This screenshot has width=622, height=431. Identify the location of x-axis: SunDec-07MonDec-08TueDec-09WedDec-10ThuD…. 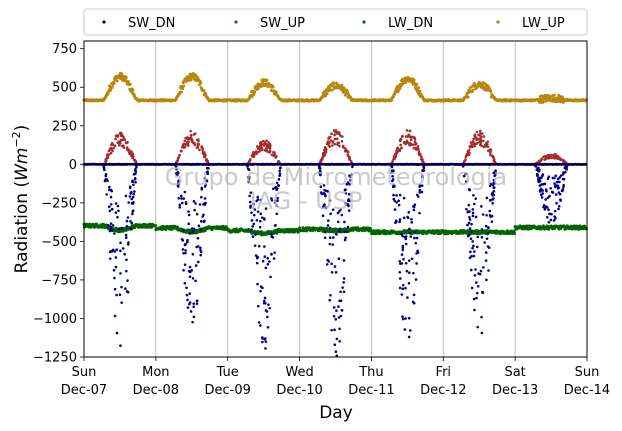
(335, 377).